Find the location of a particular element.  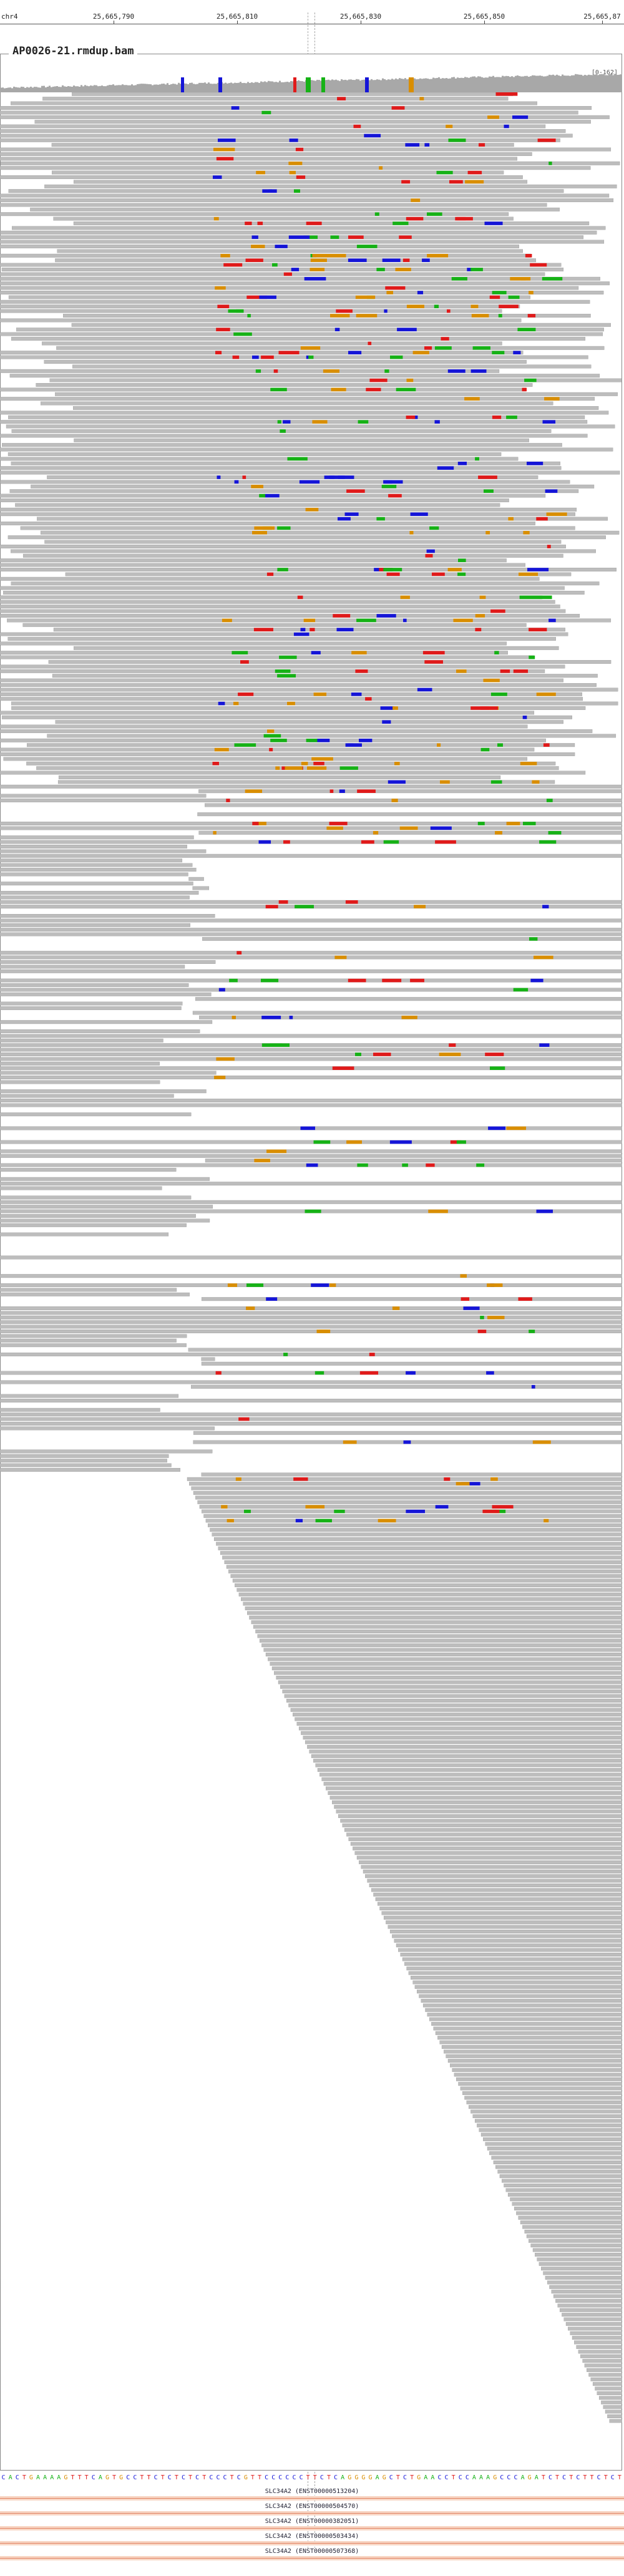

gene-transcript: SLC34A2 (ENST00000513204) is located at coordinates (312, 2495).